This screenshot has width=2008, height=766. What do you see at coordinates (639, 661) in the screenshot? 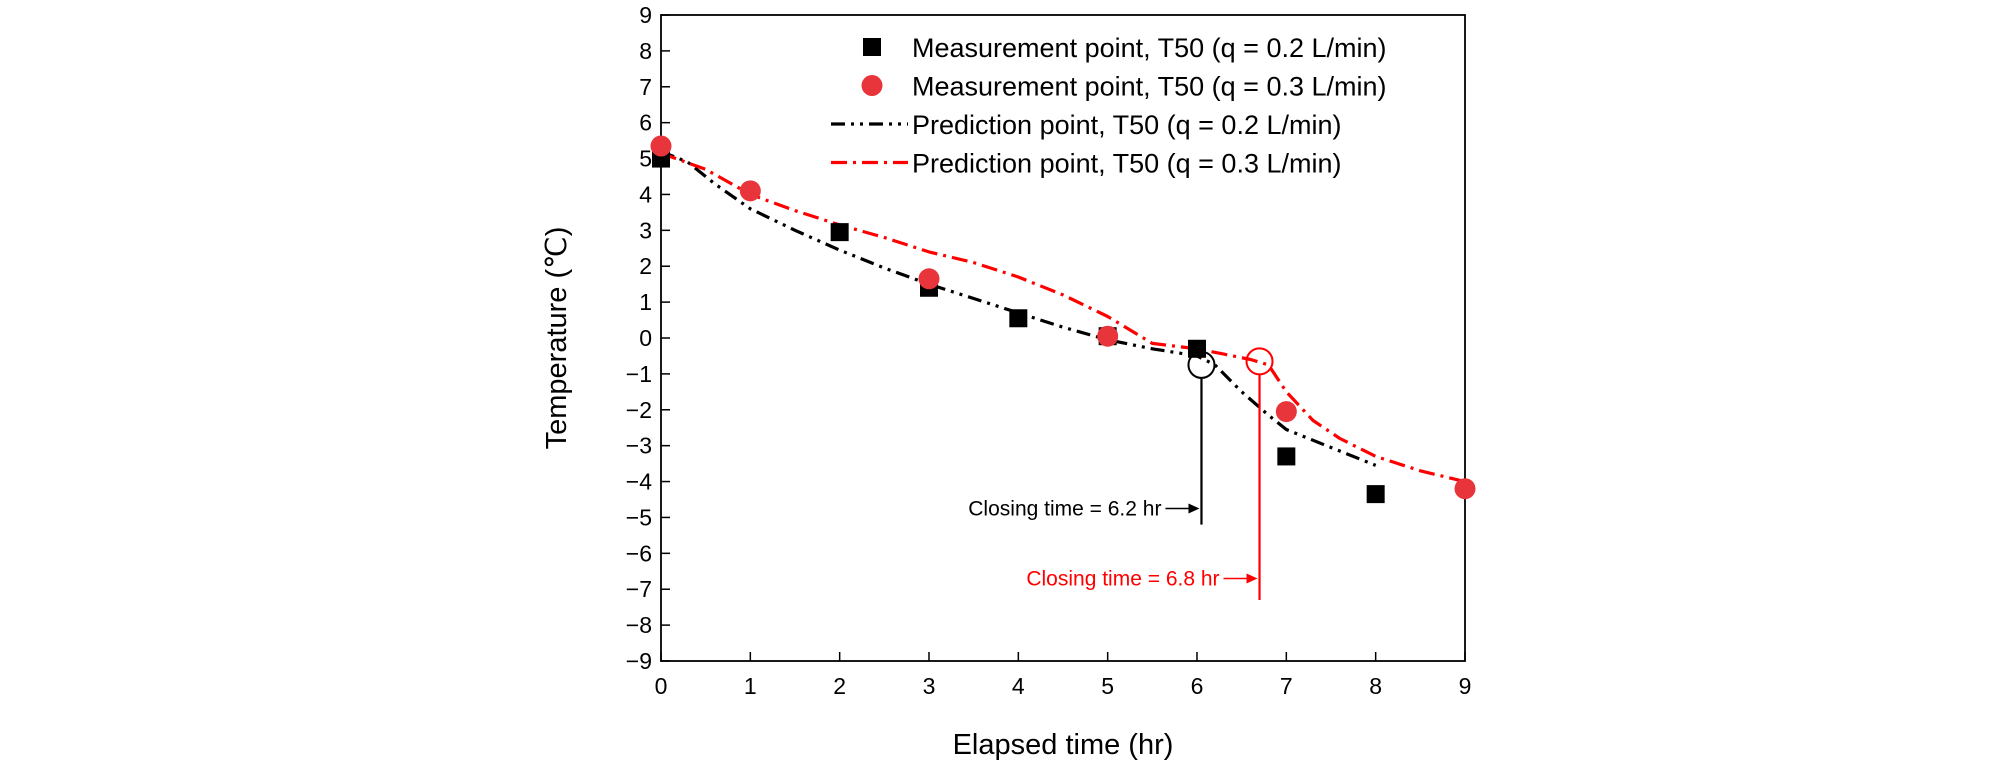
I see `y-tick-label: −9` at bounding box center [639, 661].